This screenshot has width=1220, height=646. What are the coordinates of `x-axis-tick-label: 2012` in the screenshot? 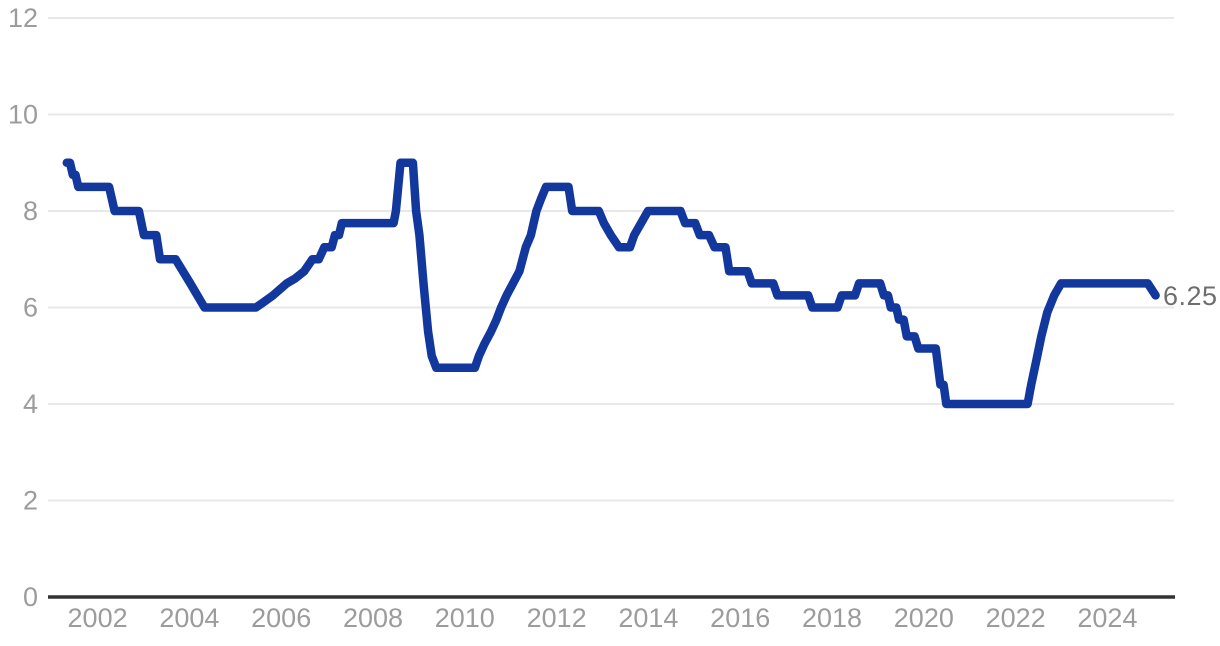 It's located at (557, 618).